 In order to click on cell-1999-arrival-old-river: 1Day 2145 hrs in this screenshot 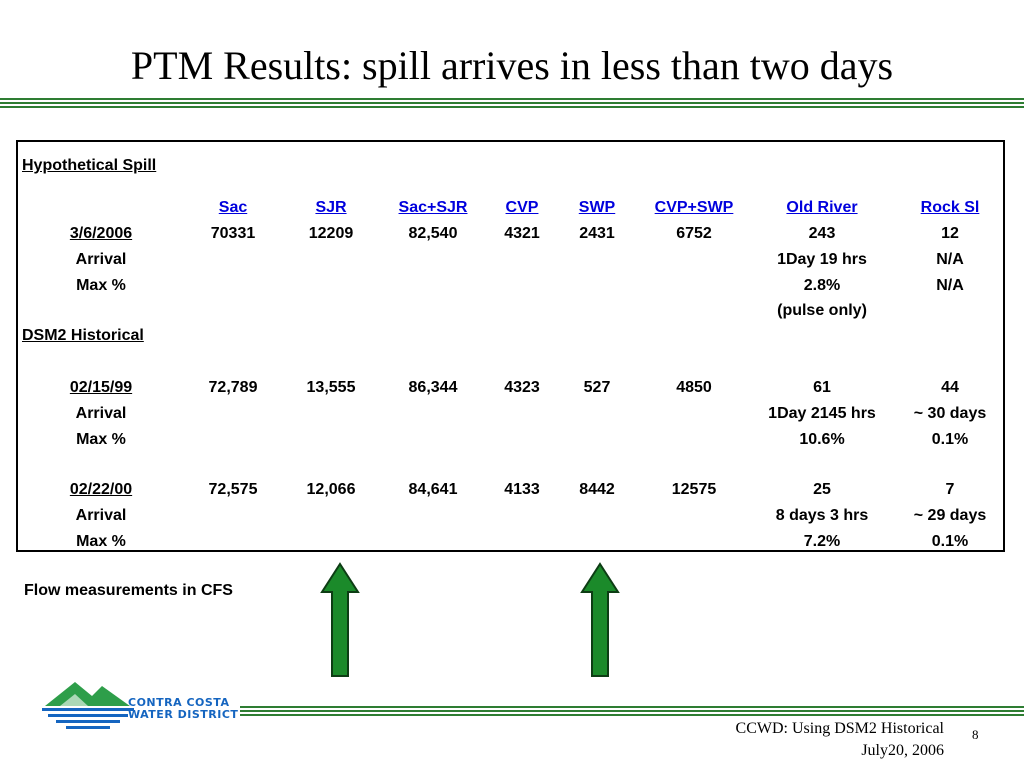, I will do `click(822, 413)`.